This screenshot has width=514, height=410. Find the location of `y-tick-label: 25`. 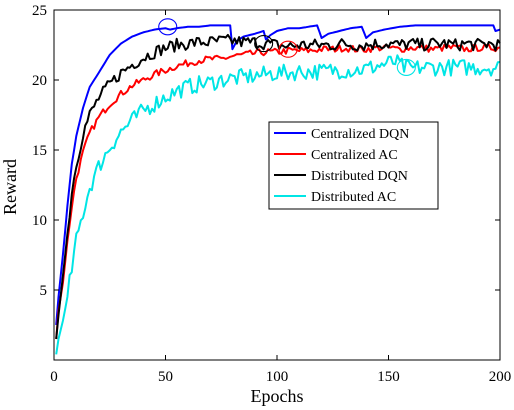

y-tick-label: 25 is located at coordinates (39, 11).